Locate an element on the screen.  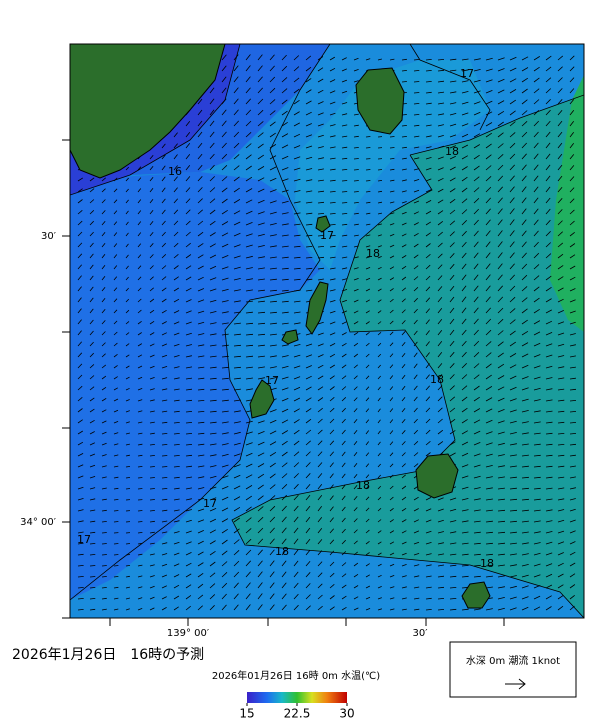
lon-label: 139° 00′ is located at coordinates (188, 633).